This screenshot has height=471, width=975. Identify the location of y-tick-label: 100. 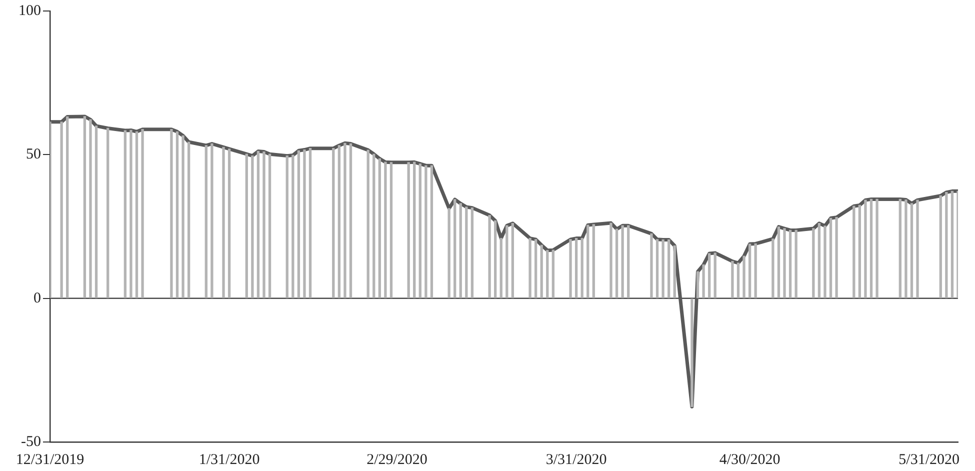
(29, 10).